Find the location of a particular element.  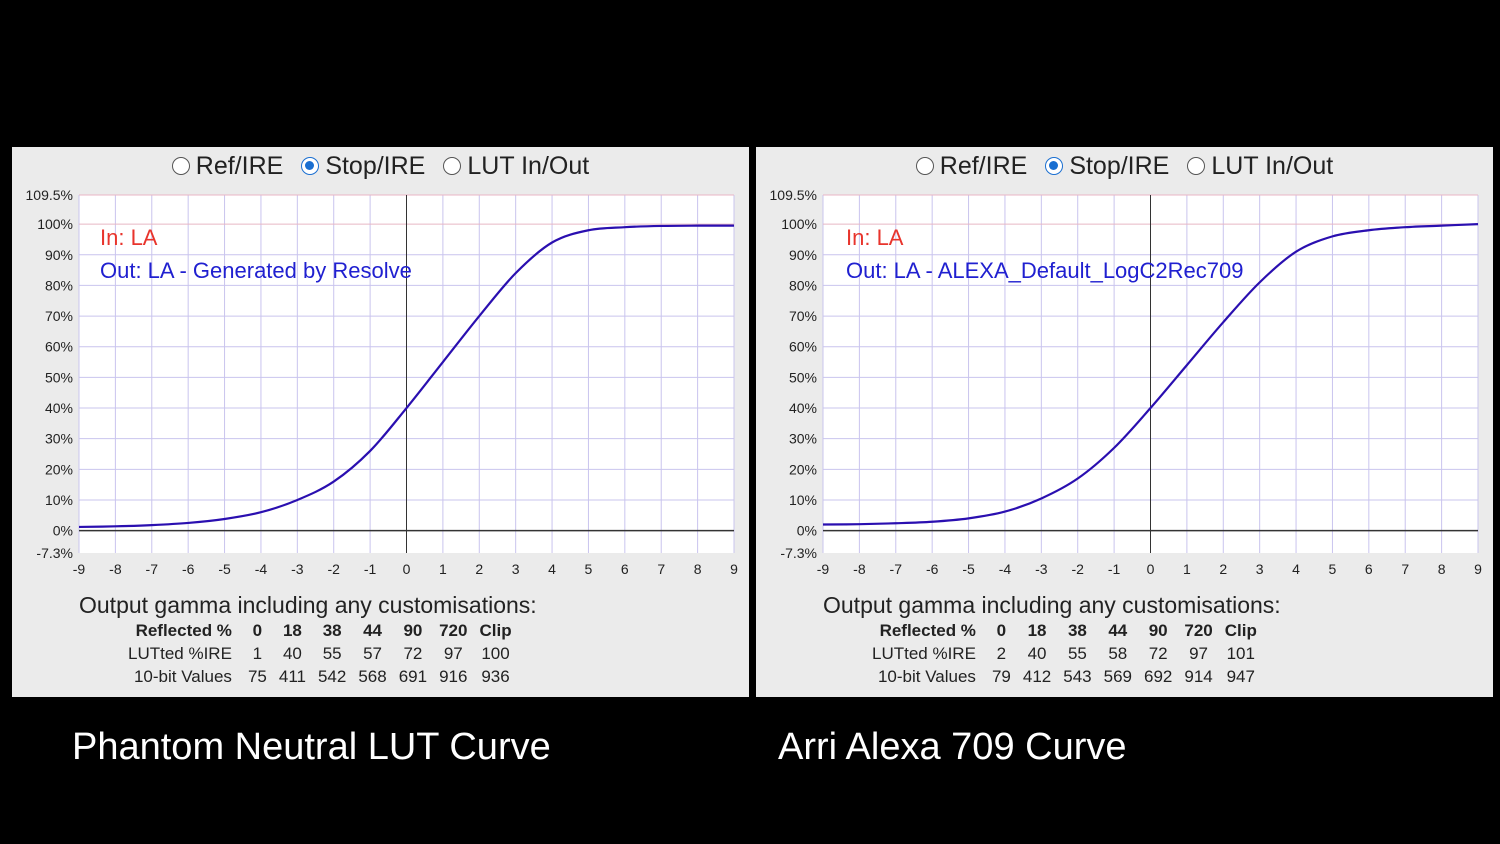

x-tick-label: -9 is located at coordinates (823, 569).